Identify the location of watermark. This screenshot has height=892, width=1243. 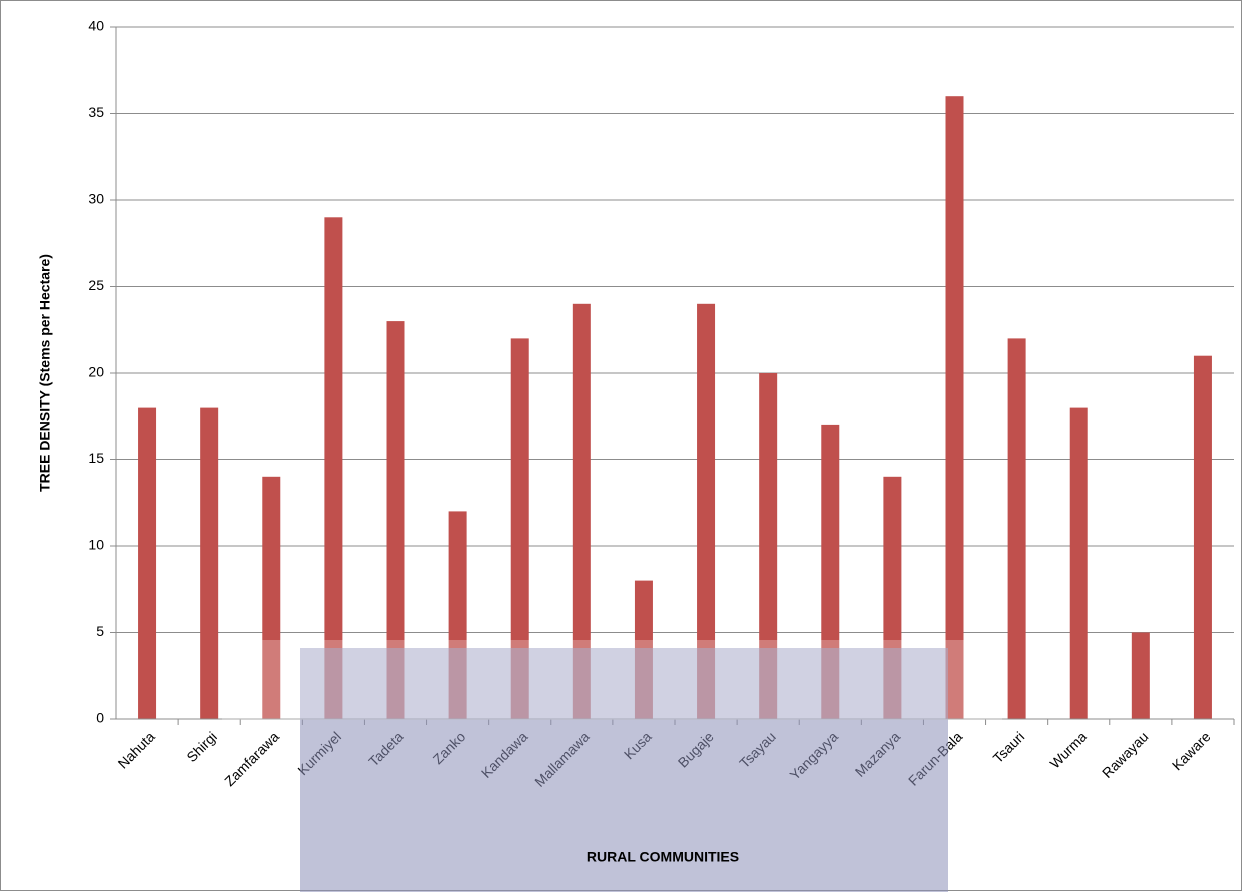
(624, 770).